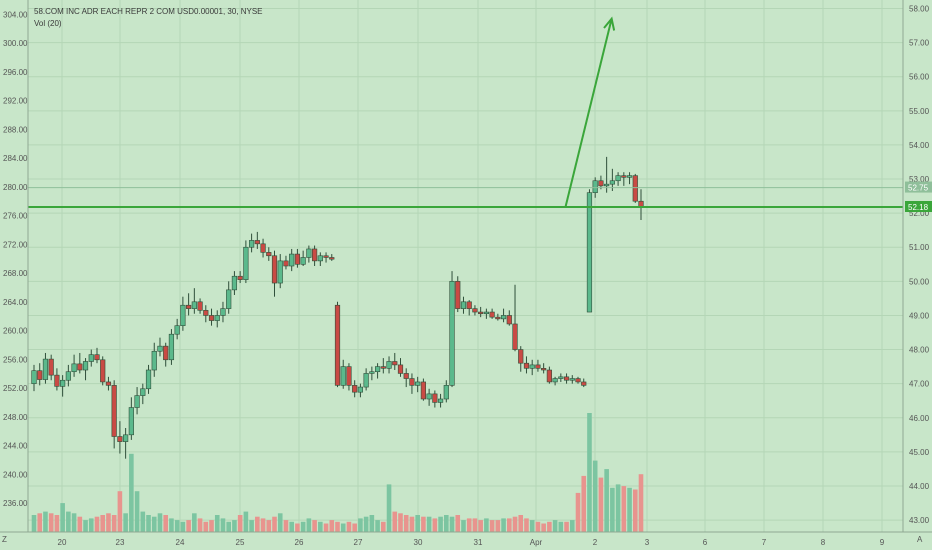  I want to click on left-axis-tick-label: 264.00, so click(15, 302).